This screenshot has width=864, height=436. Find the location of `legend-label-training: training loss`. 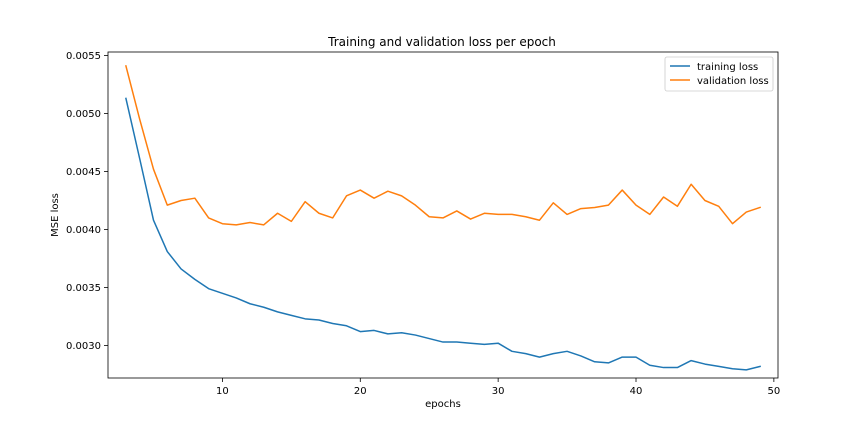

legend-label-training: training loss is located at coordinates (727, 67).